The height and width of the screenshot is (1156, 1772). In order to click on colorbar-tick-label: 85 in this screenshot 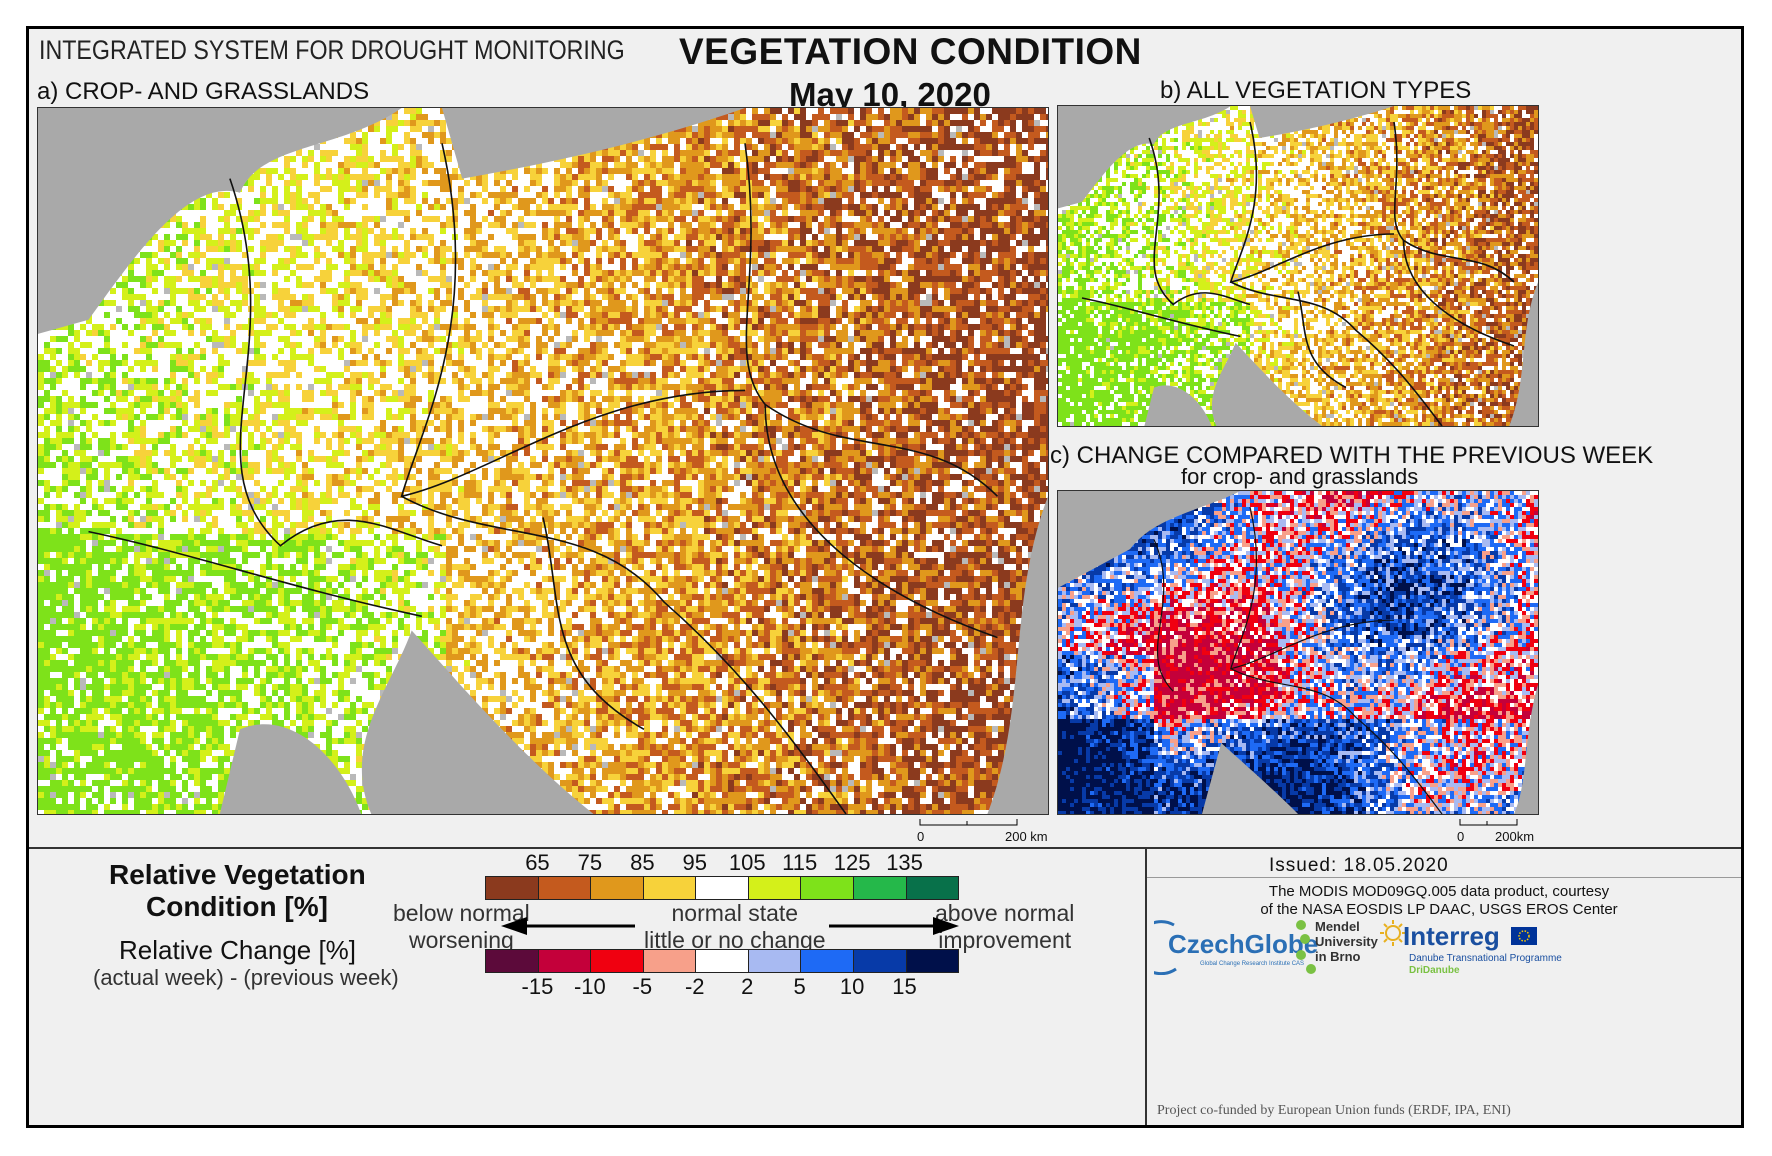, I will do `click(642, 863)`.